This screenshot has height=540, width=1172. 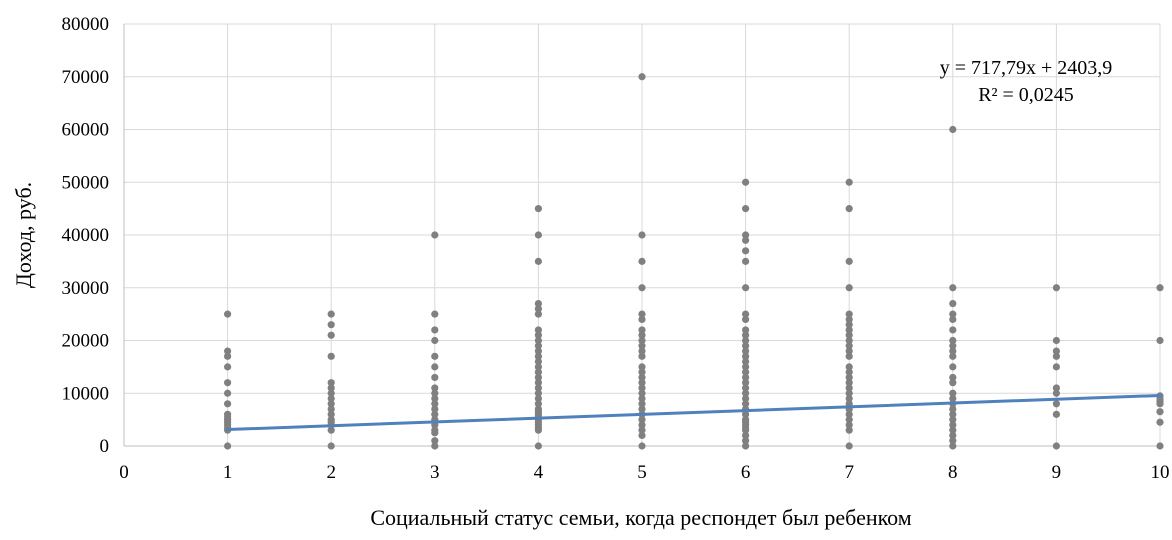 I want to click on x-tick-label: 10, so click(x=1160, y=472).